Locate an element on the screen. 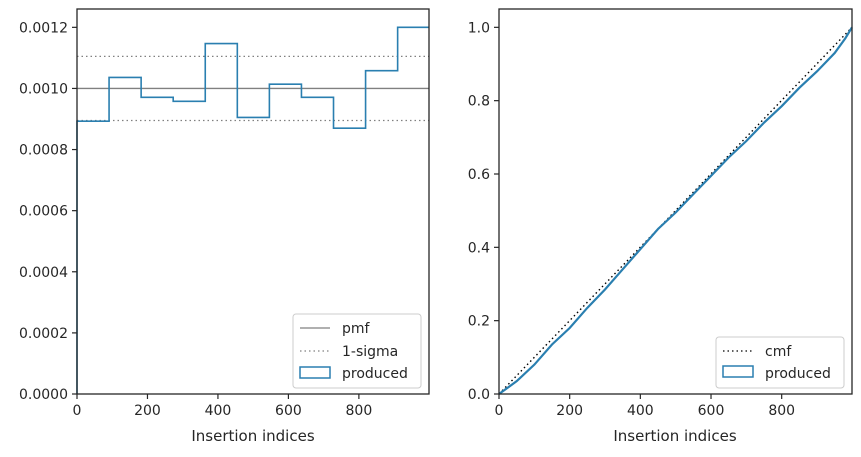 Image resolution: width=861 pixels, height=457 pixels. y-tick-label: 1.0 is located at coordinates (479, 28).